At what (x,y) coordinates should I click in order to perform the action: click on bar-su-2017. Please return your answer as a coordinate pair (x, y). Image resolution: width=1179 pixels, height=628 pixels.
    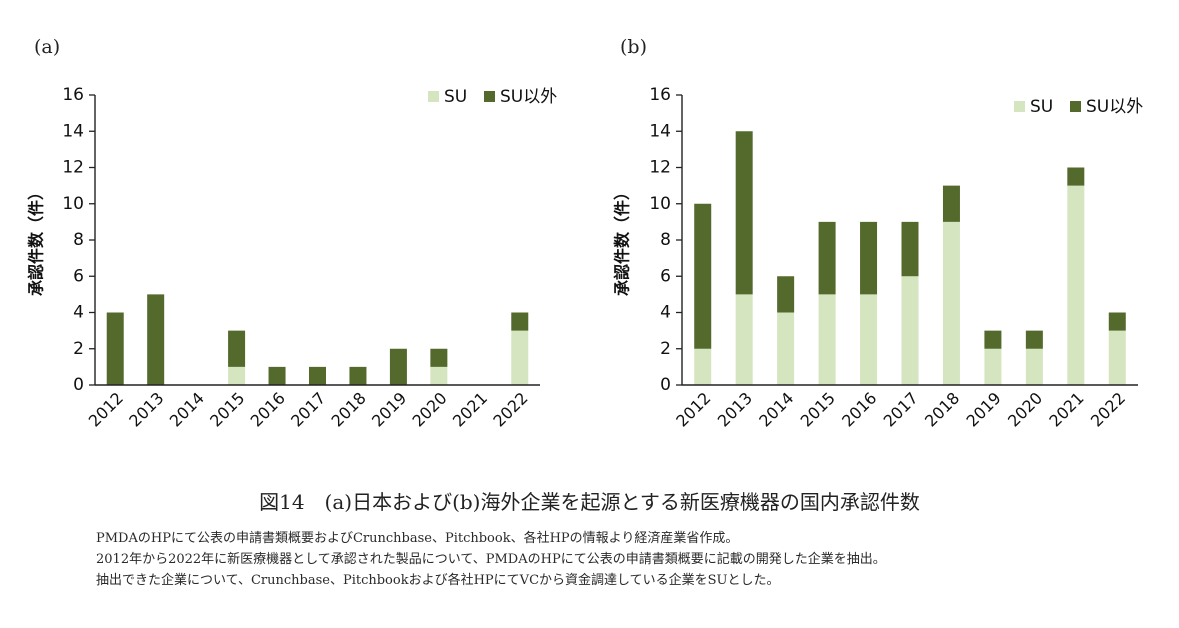
    Looking at the image, I should click on (910, 330).